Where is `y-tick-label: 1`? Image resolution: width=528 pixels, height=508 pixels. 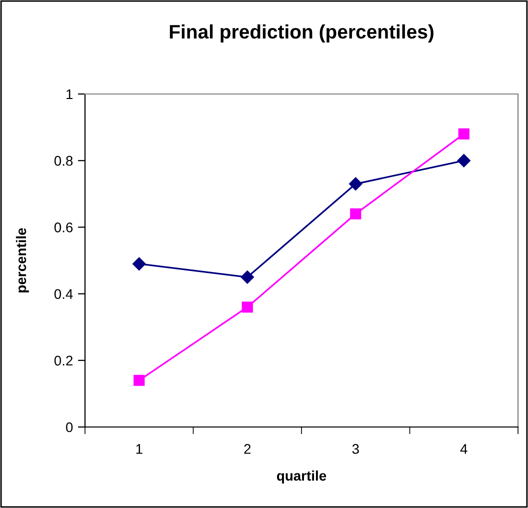
y-tick-label: 1 is located at coordinates (69, 94).